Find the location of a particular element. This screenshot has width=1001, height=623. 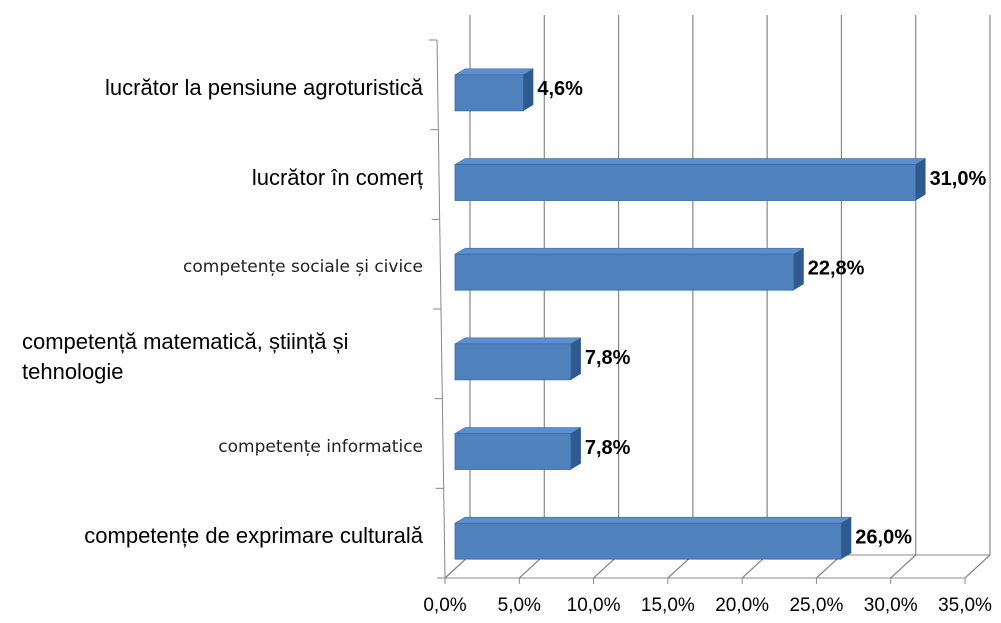

category-label: competențe informatice is located at coordinates (320, 446).